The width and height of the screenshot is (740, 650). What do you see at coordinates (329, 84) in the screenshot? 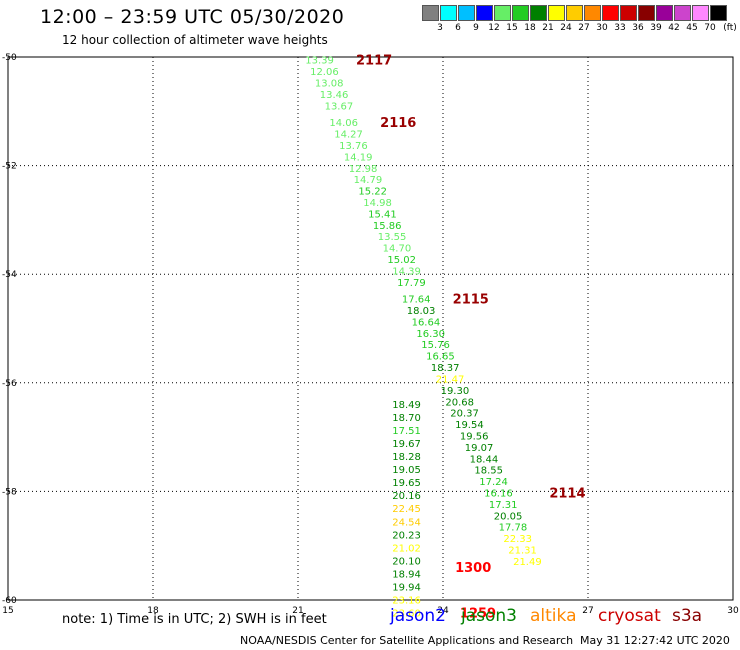
I see `wave-height-label: 13.08` at bounding box center [329, 84].